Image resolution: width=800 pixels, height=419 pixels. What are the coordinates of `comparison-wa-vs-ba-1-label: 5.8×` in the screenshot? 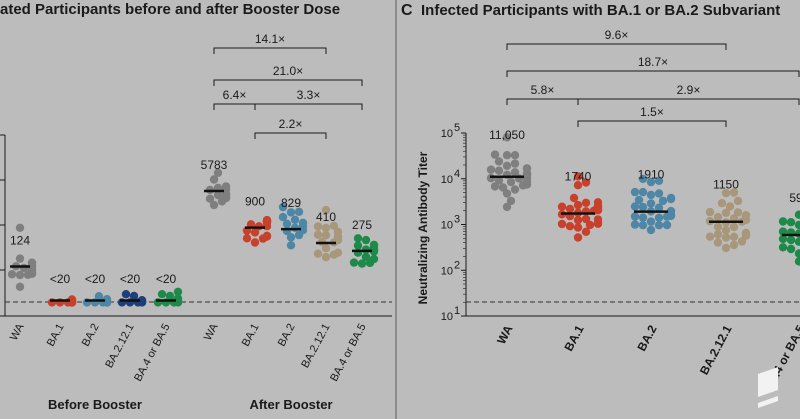 It's located at (543, 90).